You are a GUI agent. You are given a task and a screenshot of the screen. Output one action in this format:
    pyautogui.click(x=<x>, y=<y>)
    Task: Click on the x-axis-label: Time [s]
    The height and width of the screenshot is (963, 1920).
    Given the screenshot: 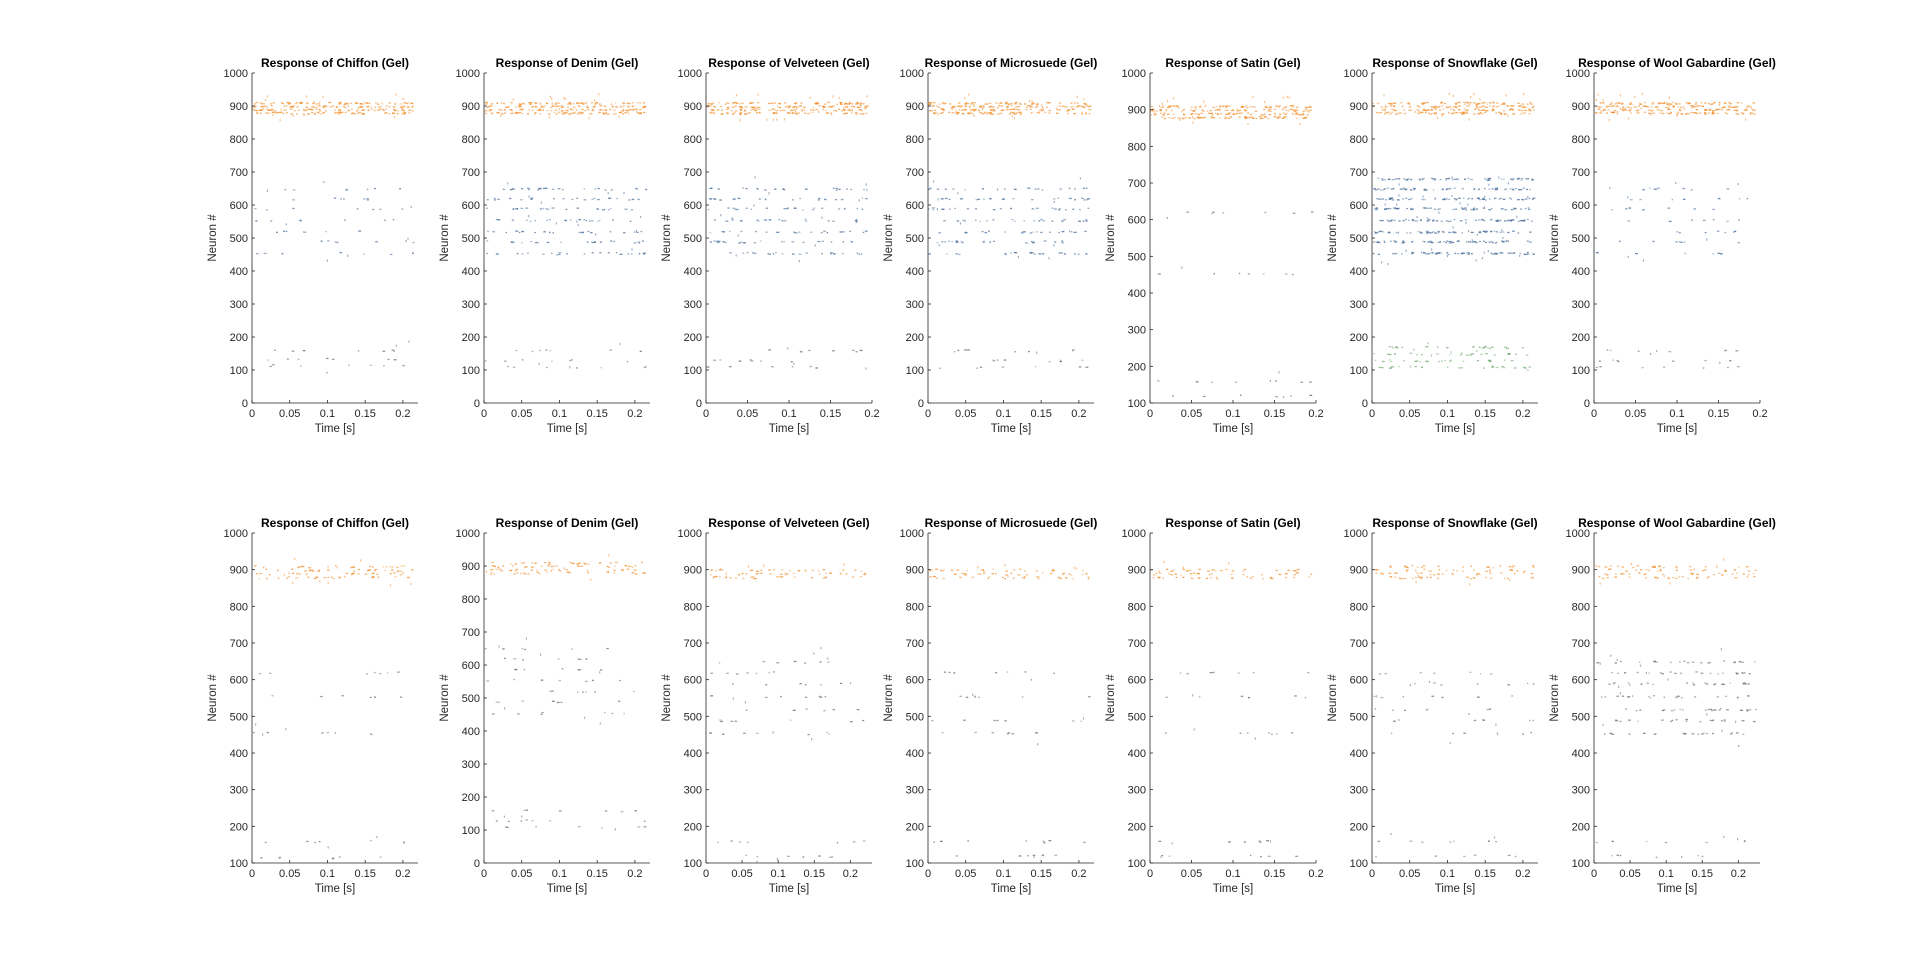 What is the action you would take?
    pyautogui.click(x=1233, y=889)
    